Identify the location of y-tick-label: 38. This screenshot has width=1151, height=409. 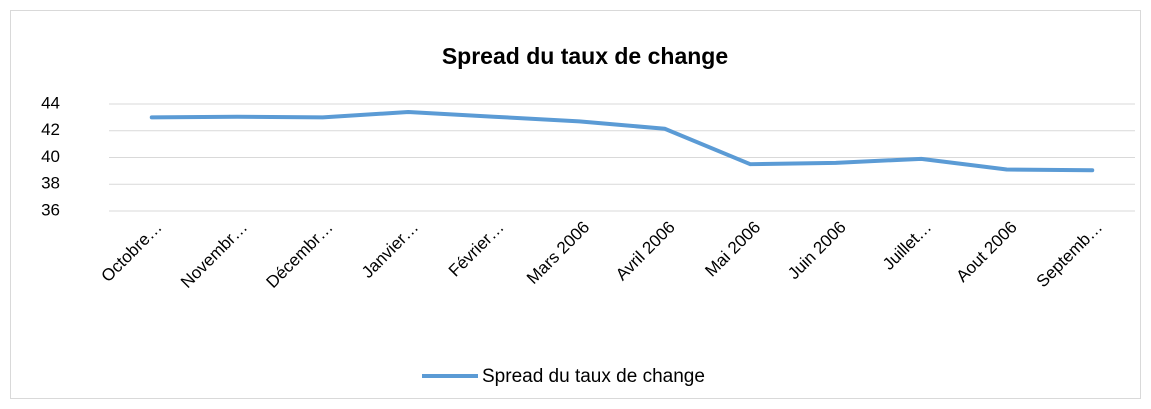
(50, 183).